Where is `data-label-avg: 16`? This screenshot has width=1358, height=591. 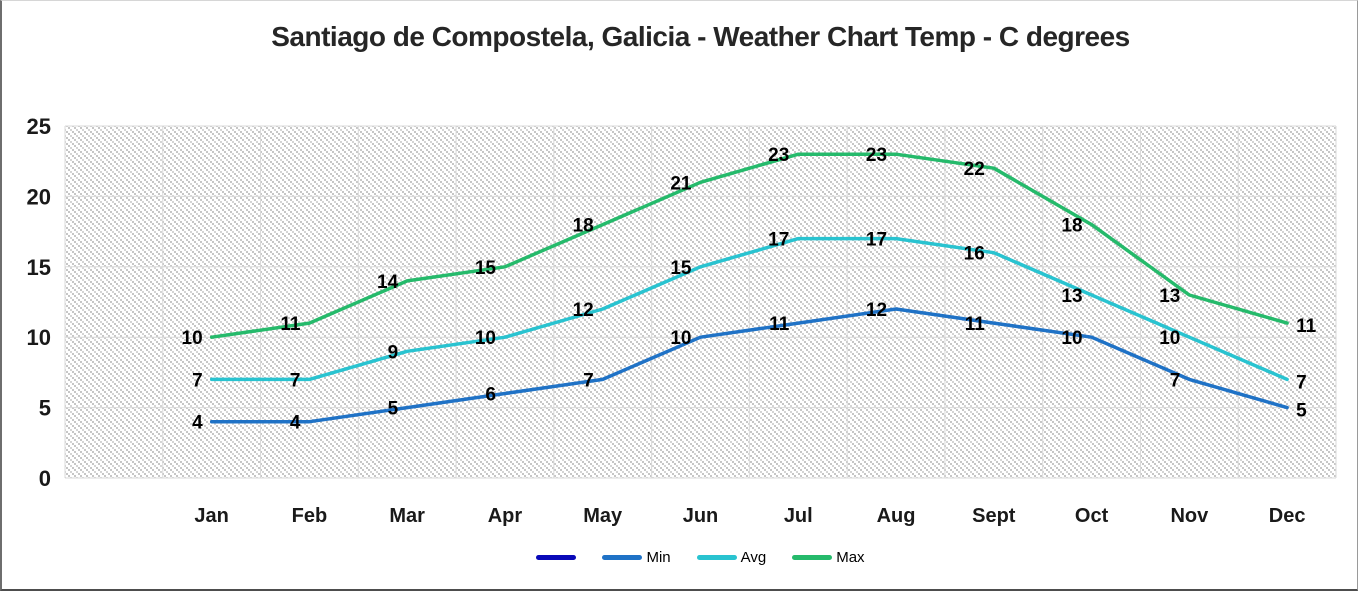
data-label-avg: 16 is located at coordinates (974, 254).